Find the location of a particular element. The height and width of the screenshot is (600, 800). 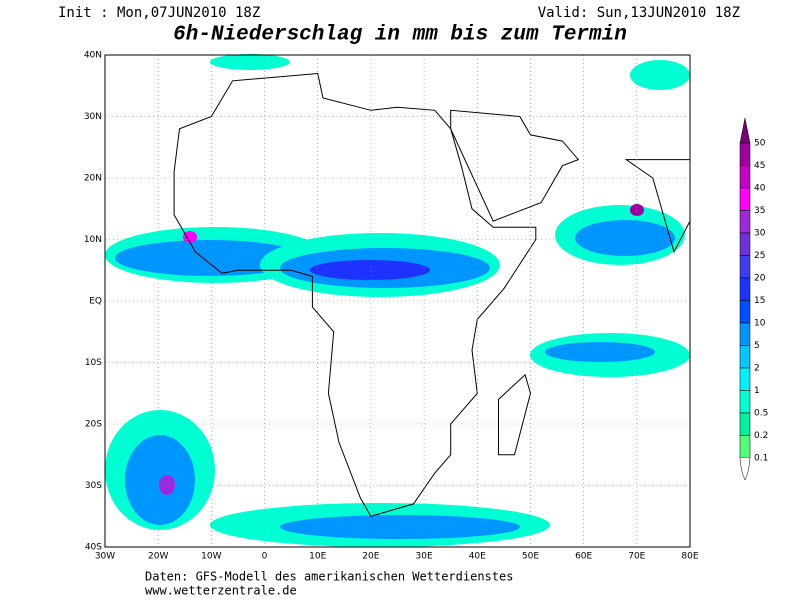

colorbar-label: 2 is located at coordinates (757, 369).